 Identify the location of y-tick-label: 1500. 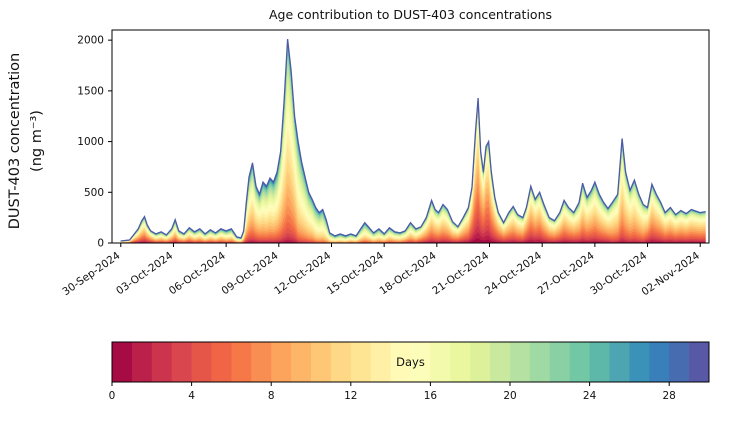
(90, 91).